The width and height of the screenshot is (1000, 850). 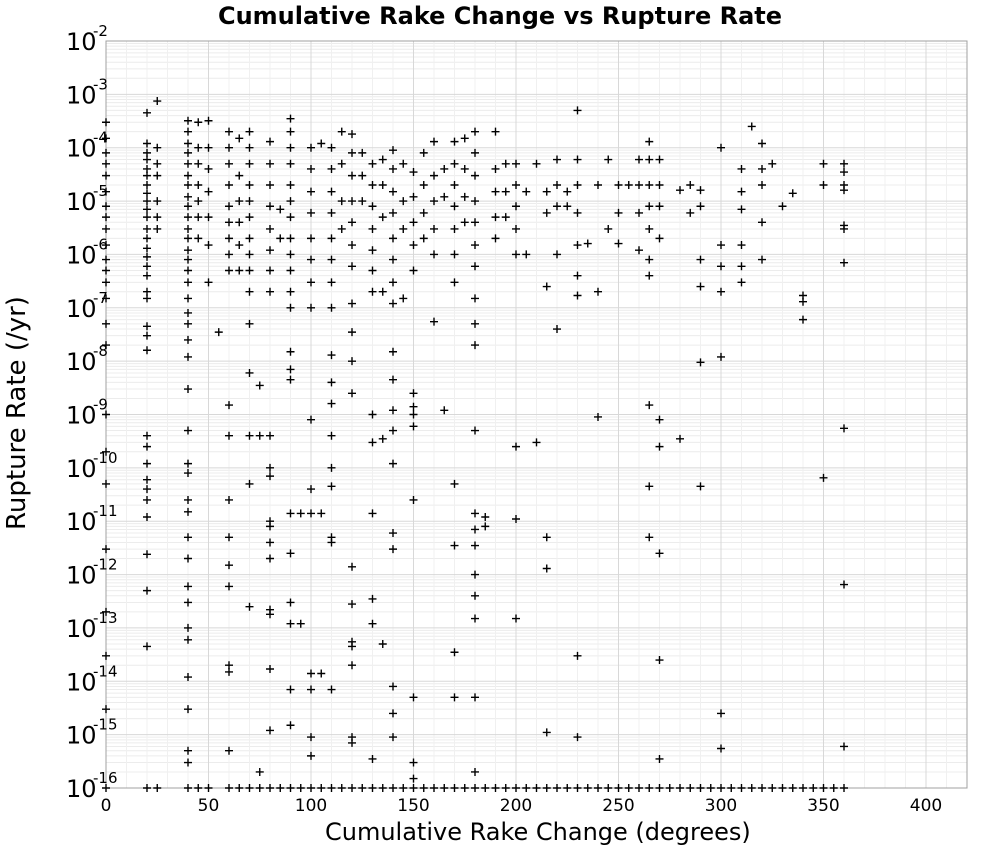 What do you see at coordinates (105, 458) in the screenshot?
I see `y-tick-exponent: -10` at bounding box center [105, 458].